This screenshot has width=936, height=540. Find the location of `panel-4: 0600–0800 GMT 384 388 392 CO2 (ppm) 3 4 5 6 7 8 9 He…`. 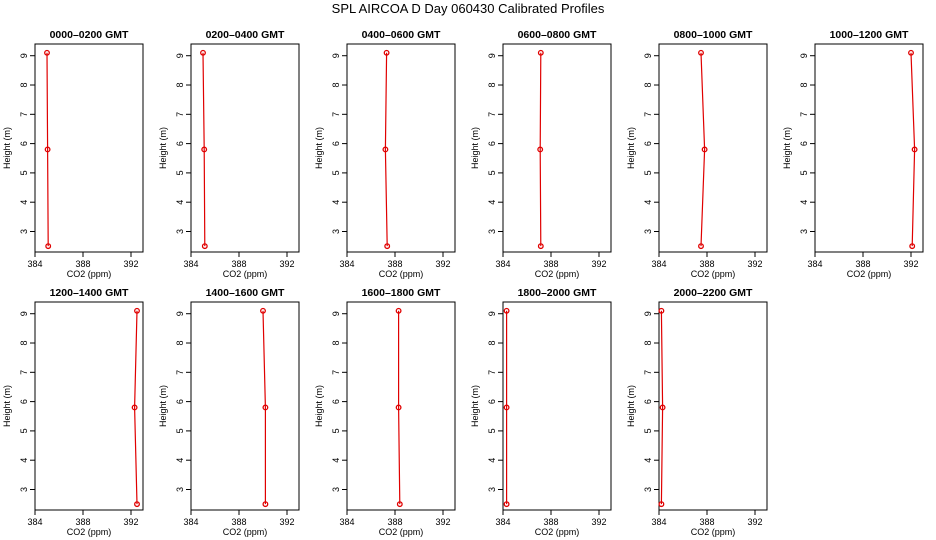

panel-4: 0600–0800 GMT 384 388 392 CO2 (ppm) 3 4 5 6 7 8 9 He… is located at coordinates (541, 154).